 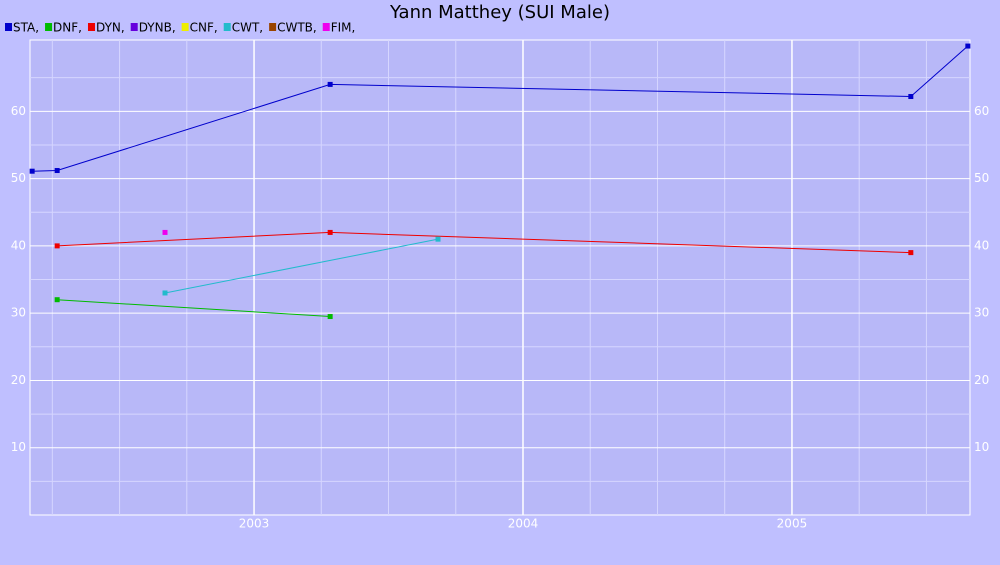 I want to click on y2-tick-label: 20, so click(x=981, y=380).